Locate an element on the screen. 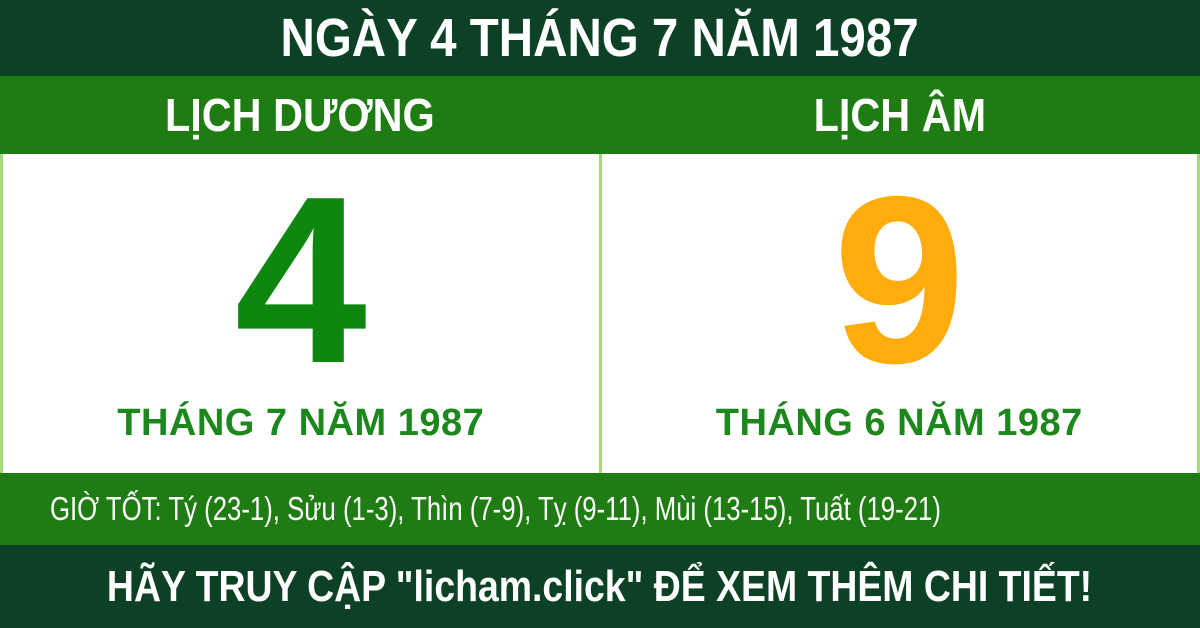  calendar-type-header-bar: LỊCH DƯƠNG LỊCH ÂM is located at coordinates (600, 115).